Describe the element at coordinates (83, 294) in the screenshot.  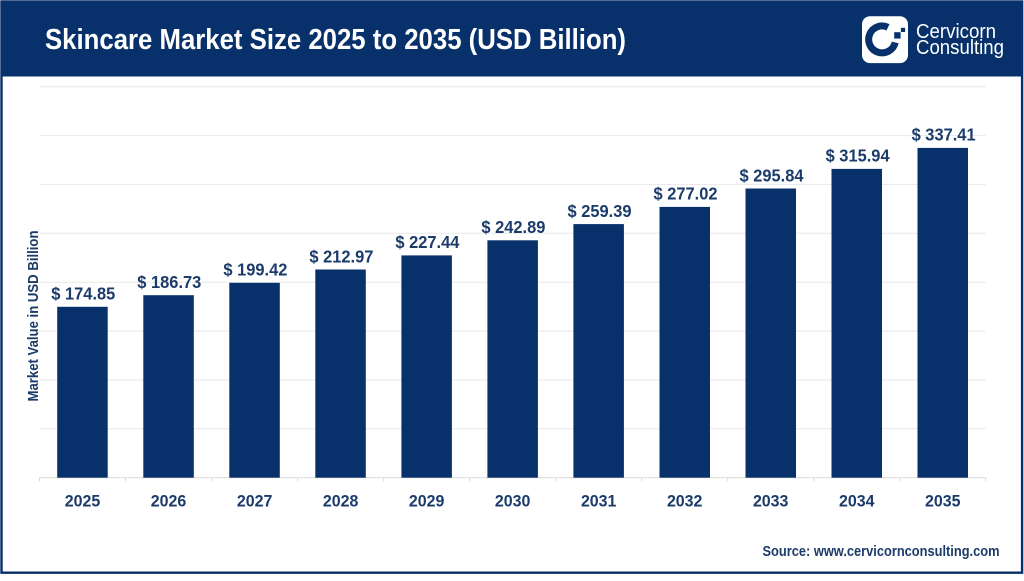
I see `svg-text: $ 174.85` at that location.